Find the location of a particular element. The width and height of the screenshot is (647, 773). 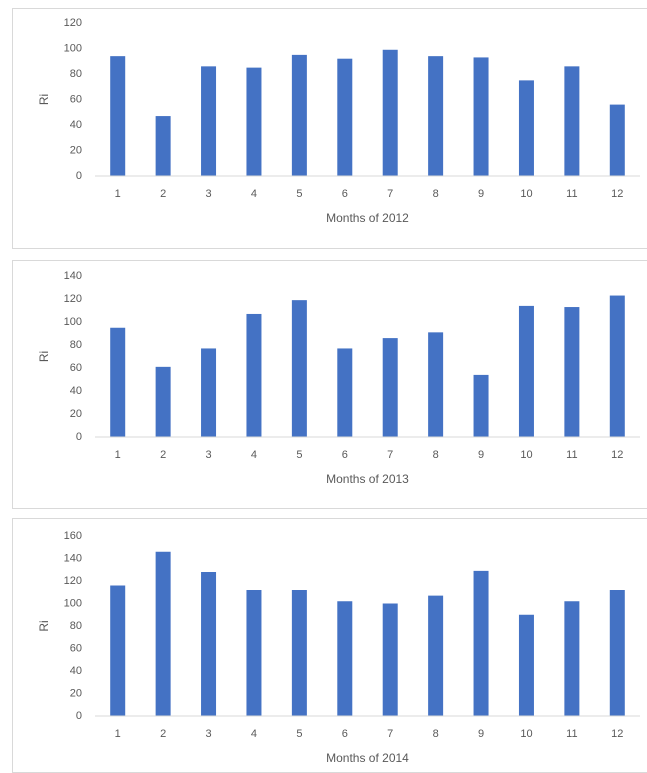

x-axis-title: Months of 2013 is located at coordinates (367, 479).